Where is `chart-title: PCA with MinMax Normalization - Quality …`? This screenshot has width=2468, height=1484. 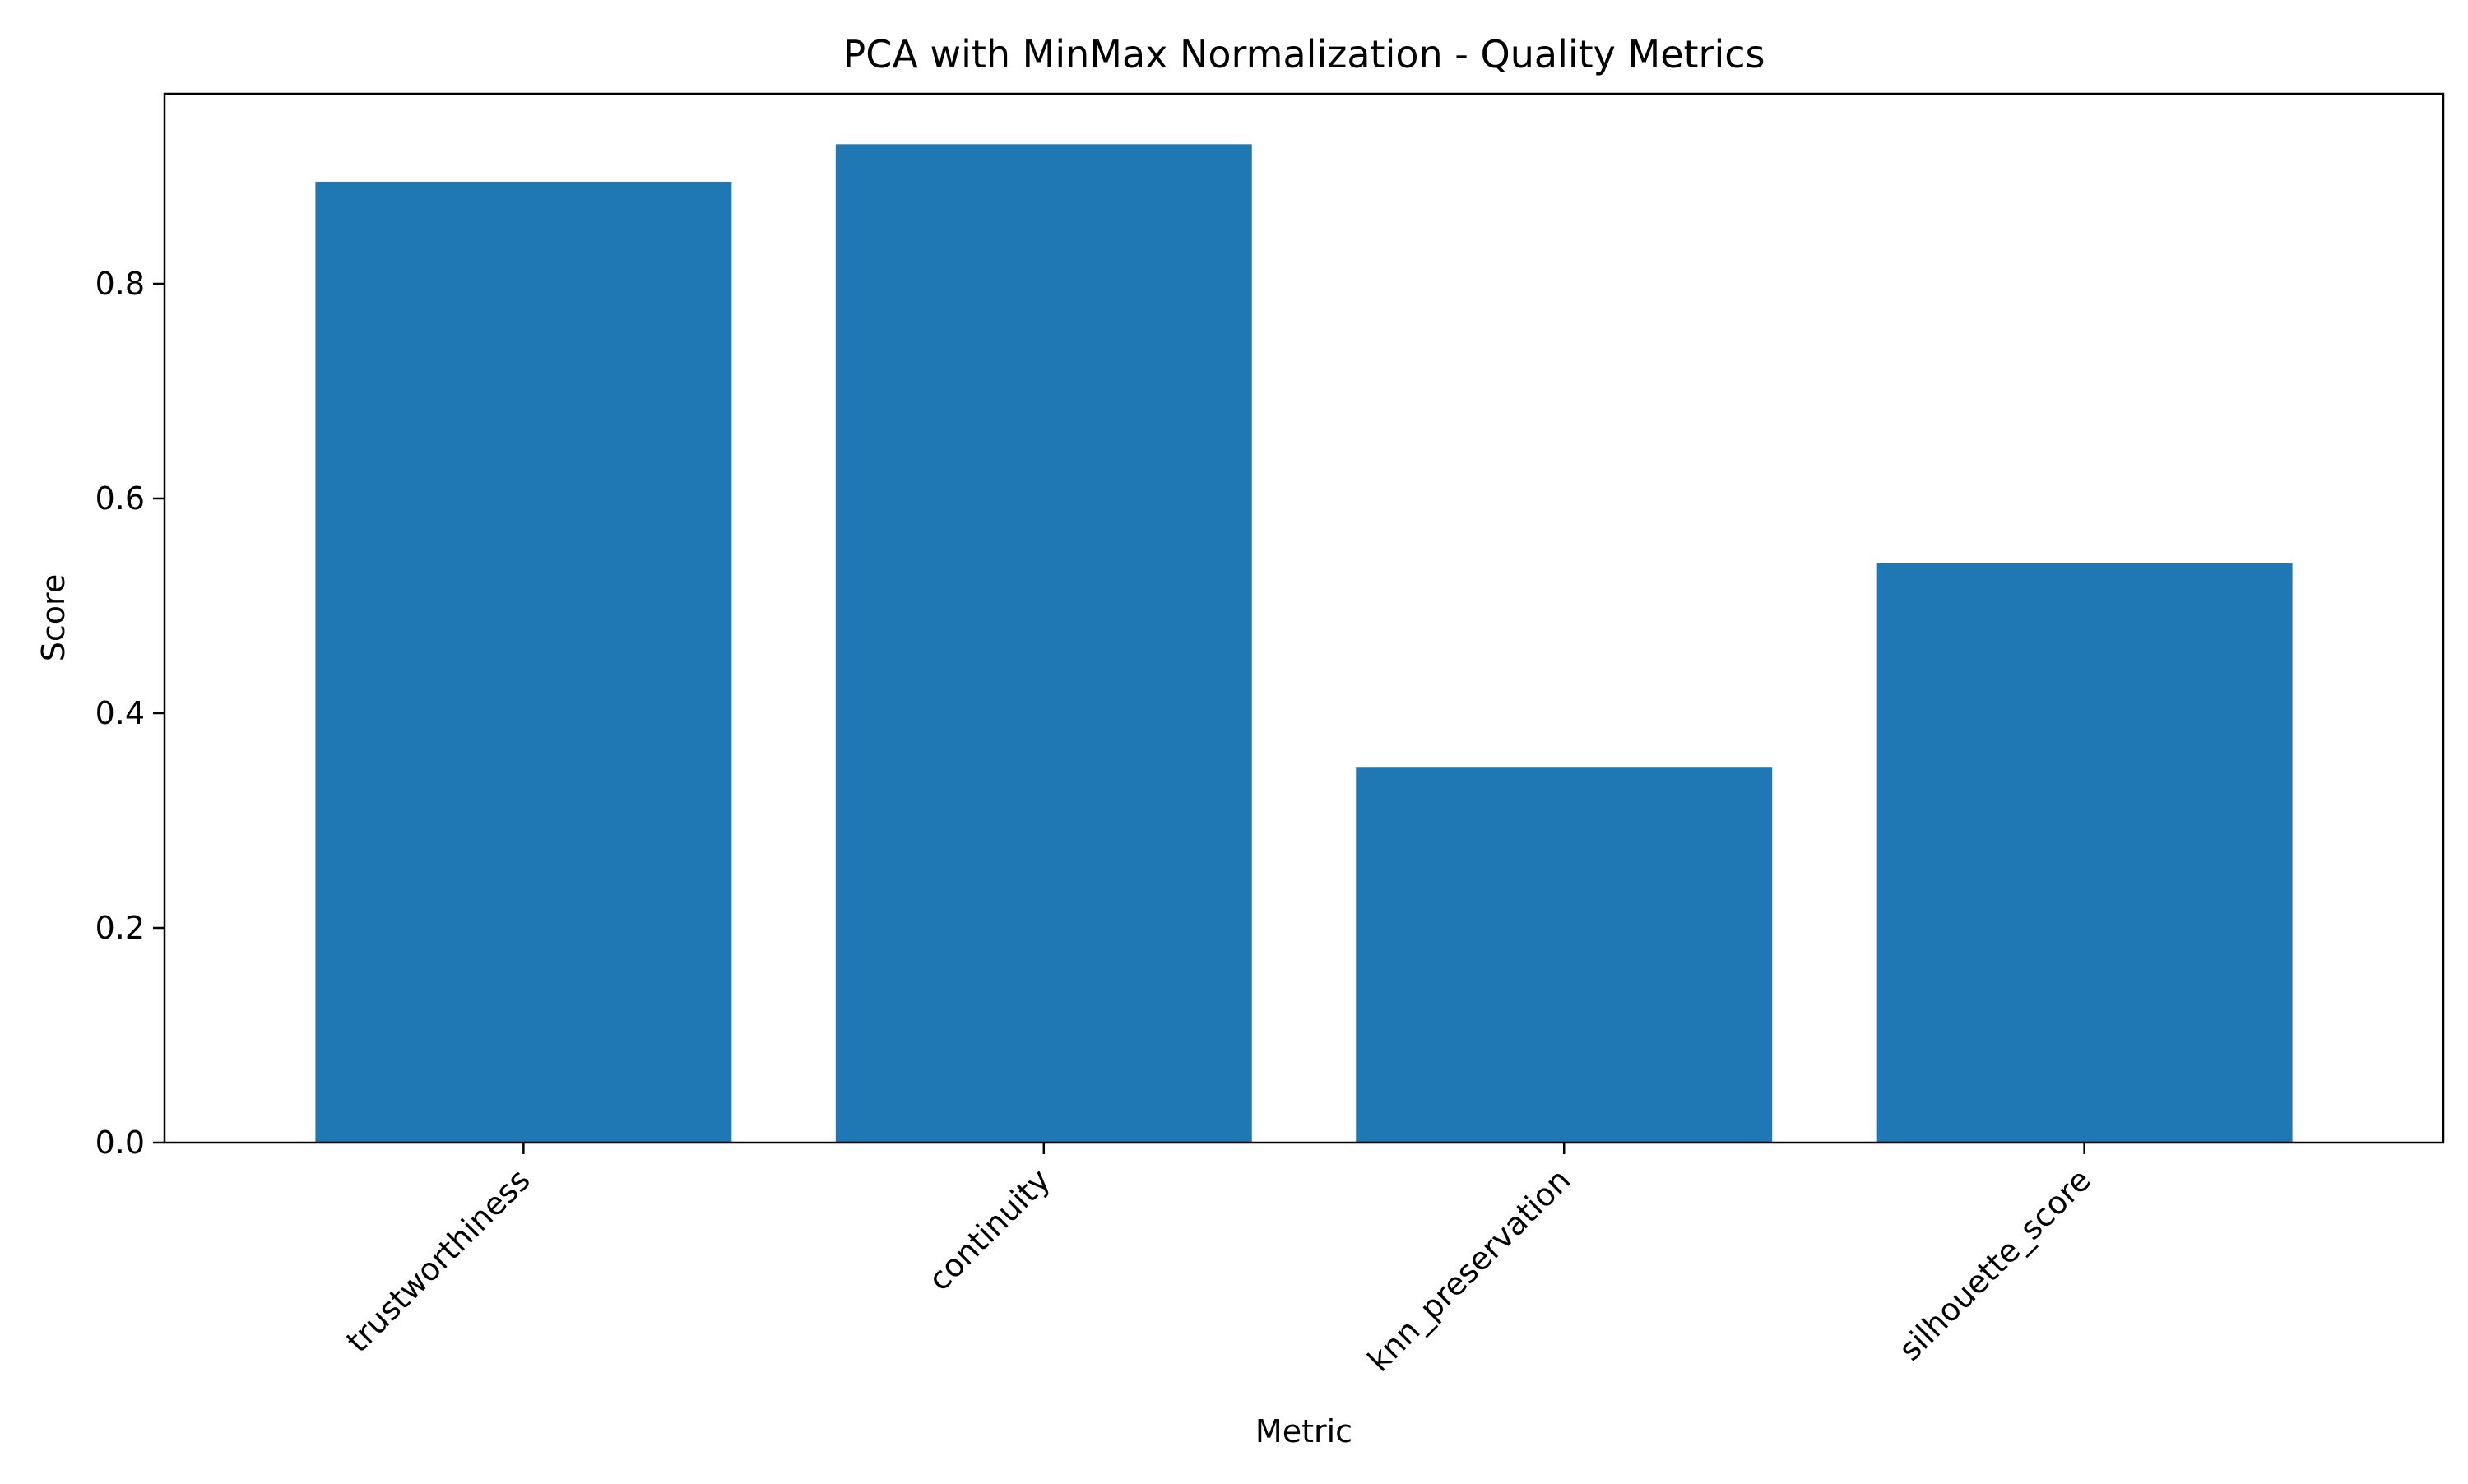 chart-title: PCA with MinMax Normalization - Quality … is located at coordinates (1304, 54).